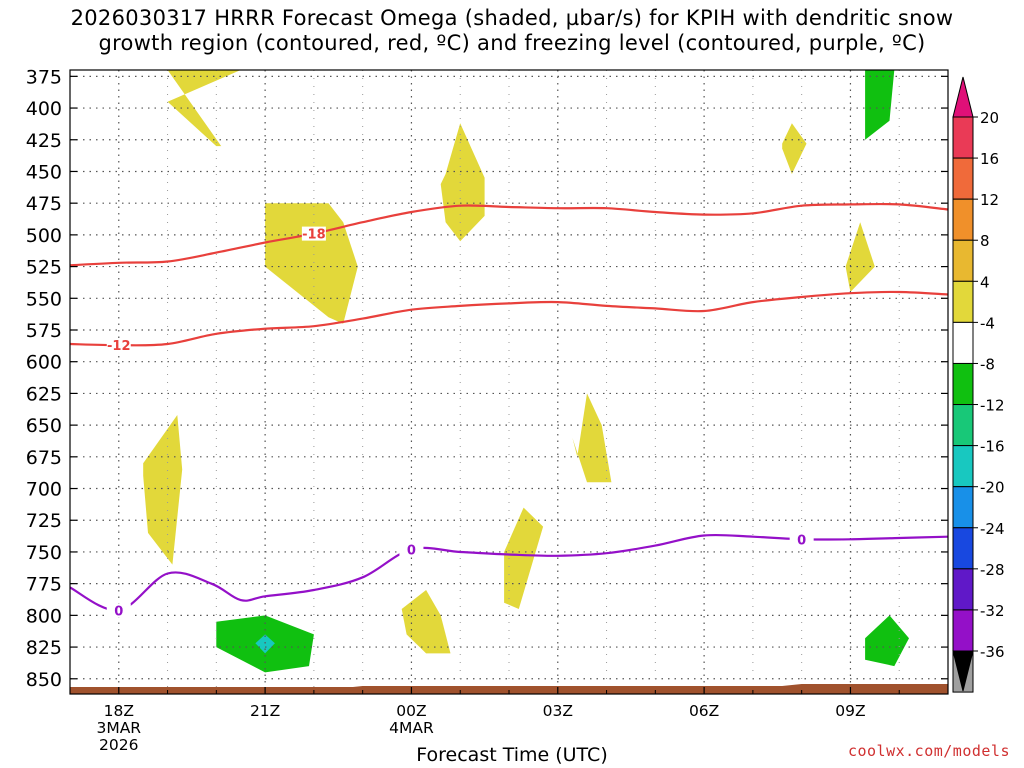 The image size is (1024, 768). Describe the element at coordinates (992, 570) in the screenshot. I see `colorbar-label: -28` at that location.